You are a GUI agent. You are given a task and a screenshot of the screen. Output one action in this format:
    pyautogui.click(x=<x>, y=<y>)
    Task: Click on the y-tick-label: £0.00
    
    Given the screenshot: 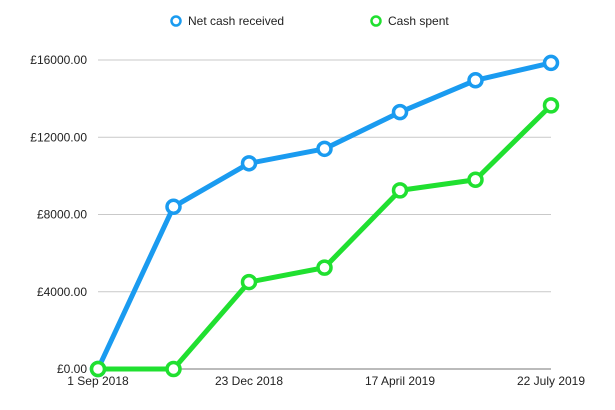 What is the action you would take?
    pyautogui.click(x=72, y=369)
    